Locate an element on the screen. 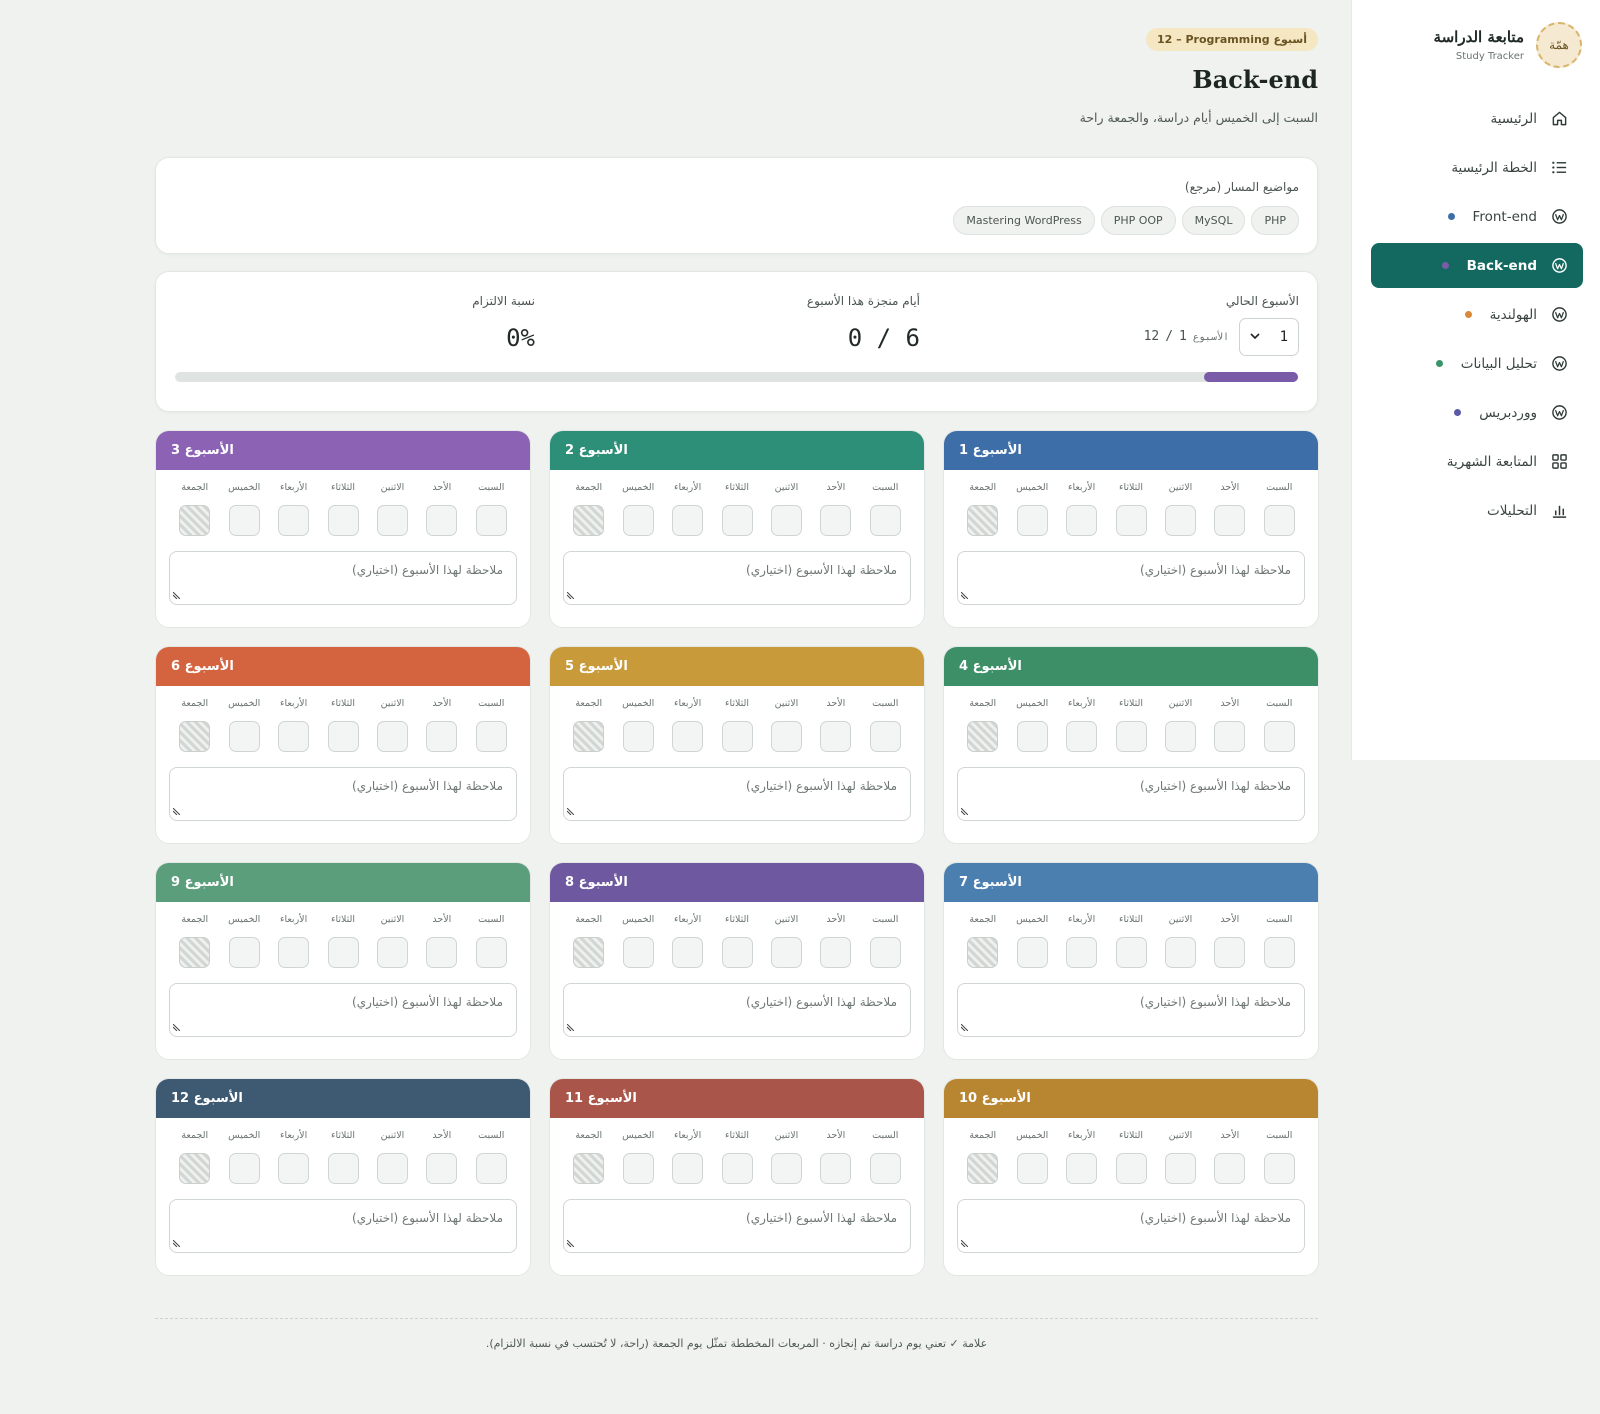 The width and height of the screenshot is (1600, 1414). sidebar-item-1: الرئيسية is located at coordinates (1477, 118).